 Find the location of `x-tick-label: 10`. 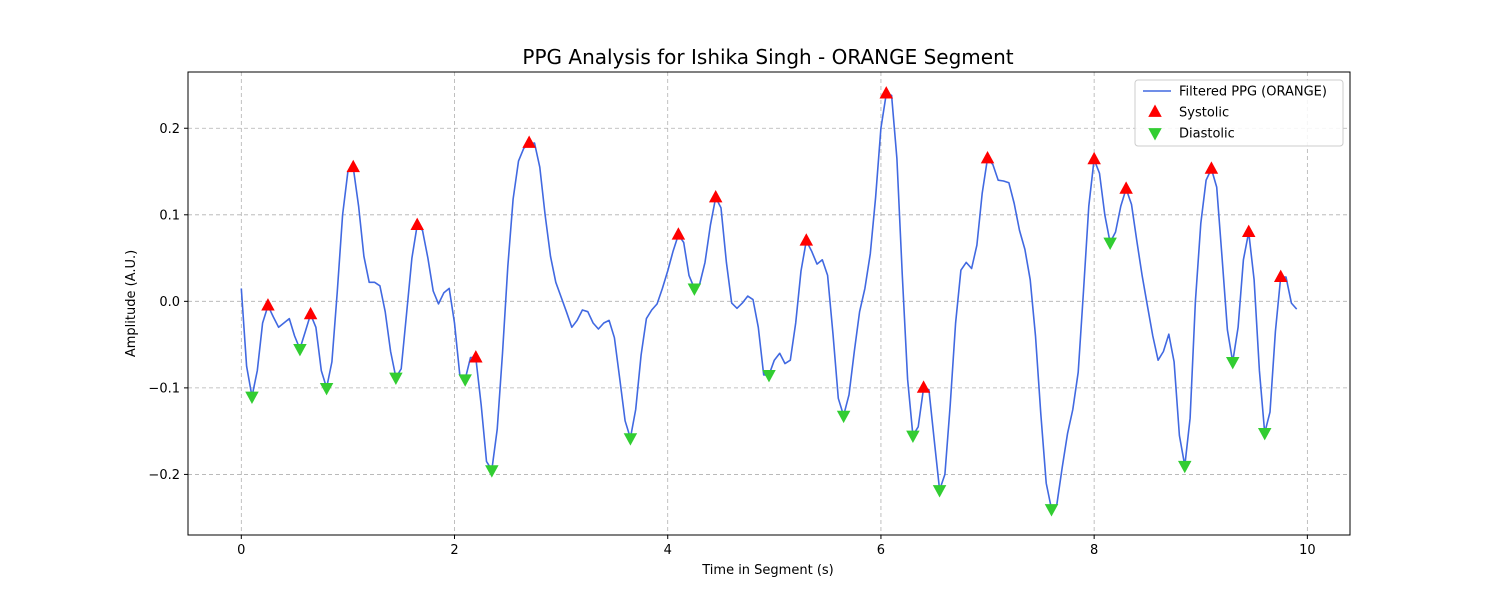

x-tick-label: 10 is located at coordinates (1307, 550).